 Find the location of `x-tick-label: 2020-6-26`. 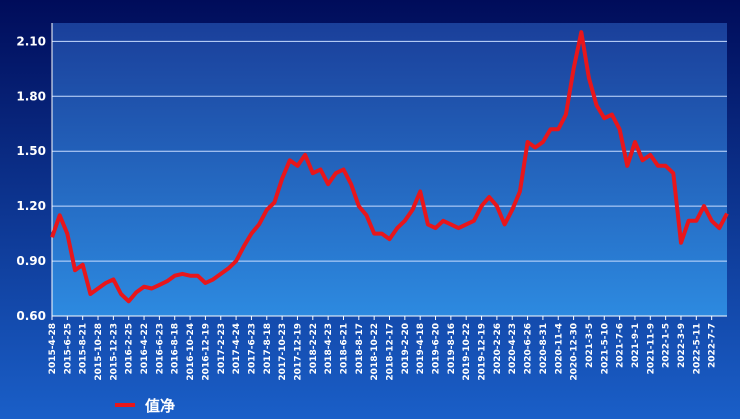

x-tick-label: 2020-6-26 is located at coordinates (529, 348).